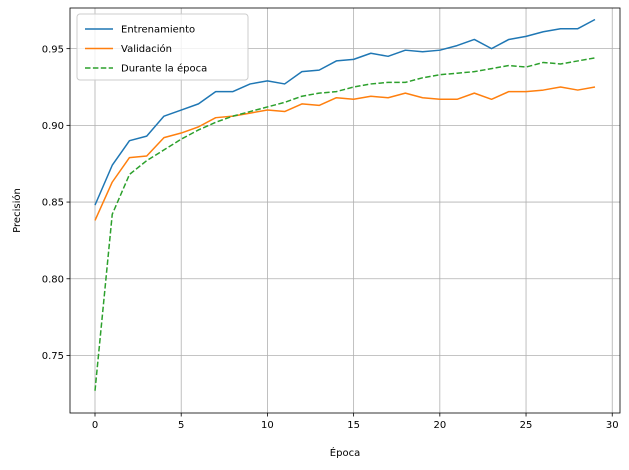 Image resolution: width=629 pixels, height=470 pixels. What do you see at coordinates (53, 356) in the screenshot?
I see `y-tick-label: 0.75` at bounding box center [53, 356].